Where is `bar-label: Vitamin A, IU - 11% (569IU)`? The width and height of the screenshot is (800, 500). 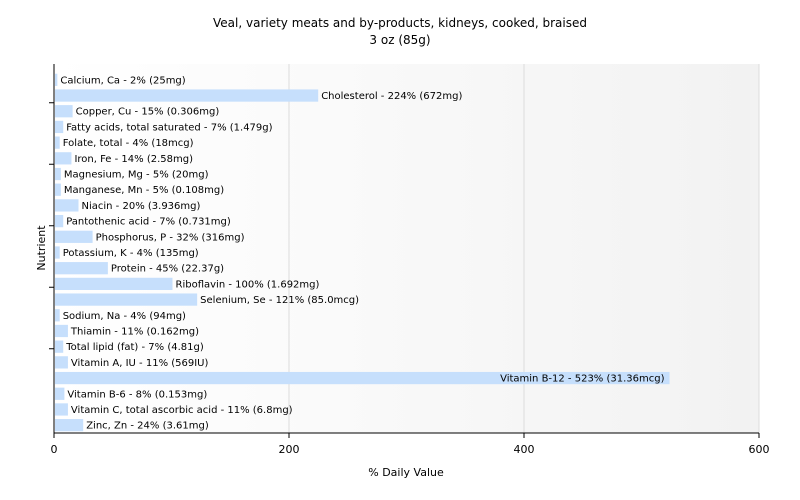 bar-label: Vitamin A, IU - 11% (569IU) is located at coordinates (140, 363).